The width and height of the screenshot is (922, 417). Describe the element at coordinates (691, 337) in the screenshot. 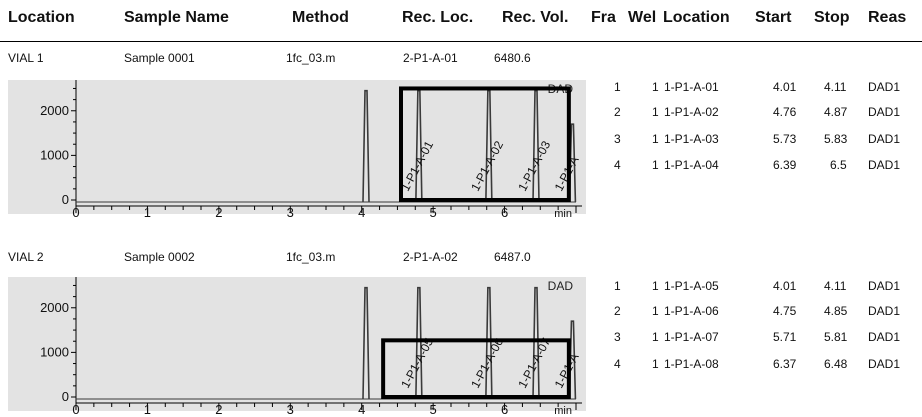

I see `fraction-location: 1-P1-A-07` at that location.